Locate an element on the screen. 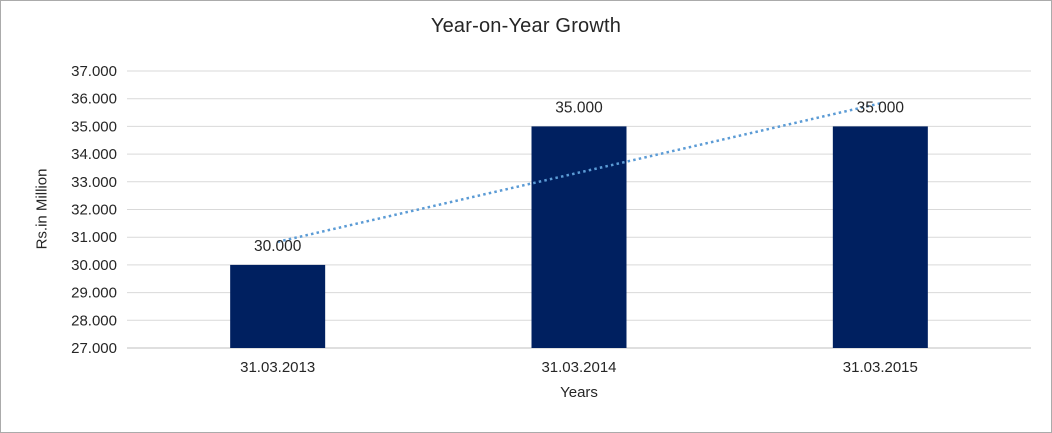 Image resolution: width=1052 pixels, height=433 pixels. y-tick-label: 27.000 is located at coordinates (94, 348).